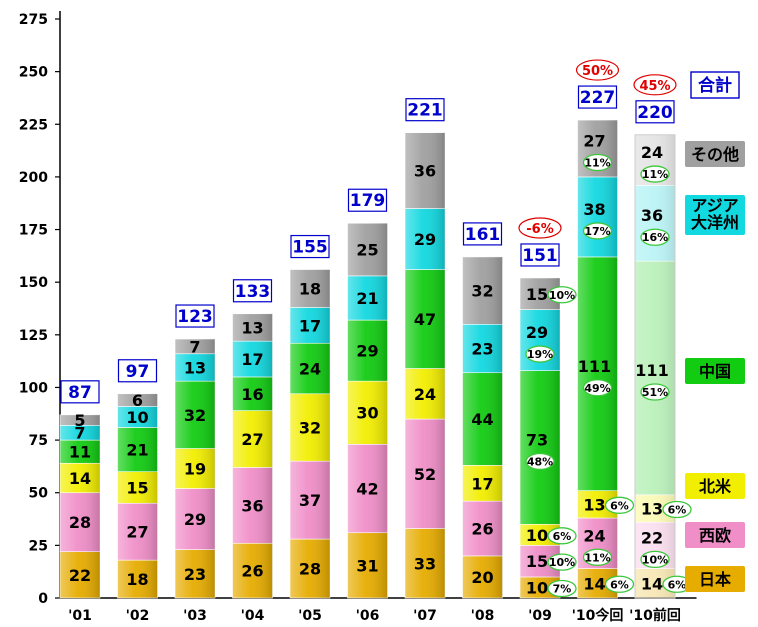 This screenshot has width=758, height=627. I want to click on total-label: 227, so click(598, 98).